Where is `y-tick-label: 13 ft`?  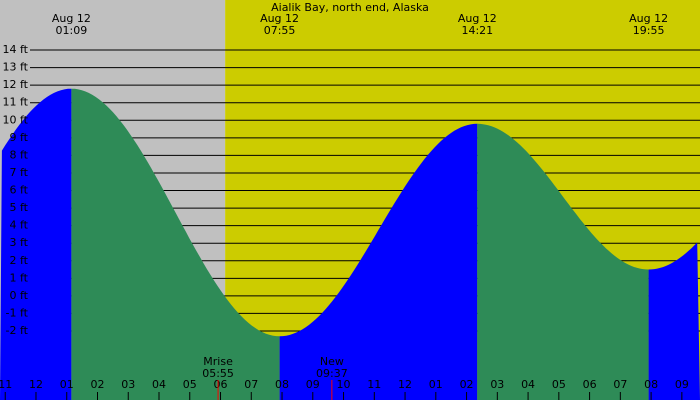 y-tick-label: 13 ft is located at coordinates (16, 67).